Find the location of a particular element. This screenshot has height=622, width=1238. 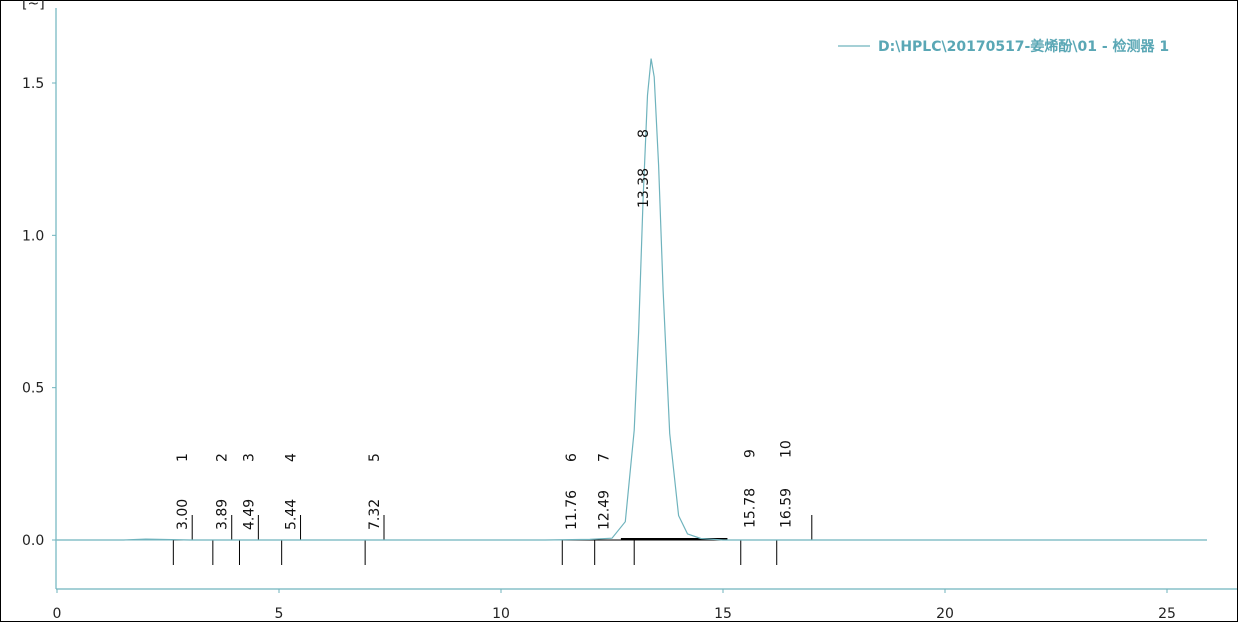

peak-rt-label: 16.59 is located at coordinates (787, 508).